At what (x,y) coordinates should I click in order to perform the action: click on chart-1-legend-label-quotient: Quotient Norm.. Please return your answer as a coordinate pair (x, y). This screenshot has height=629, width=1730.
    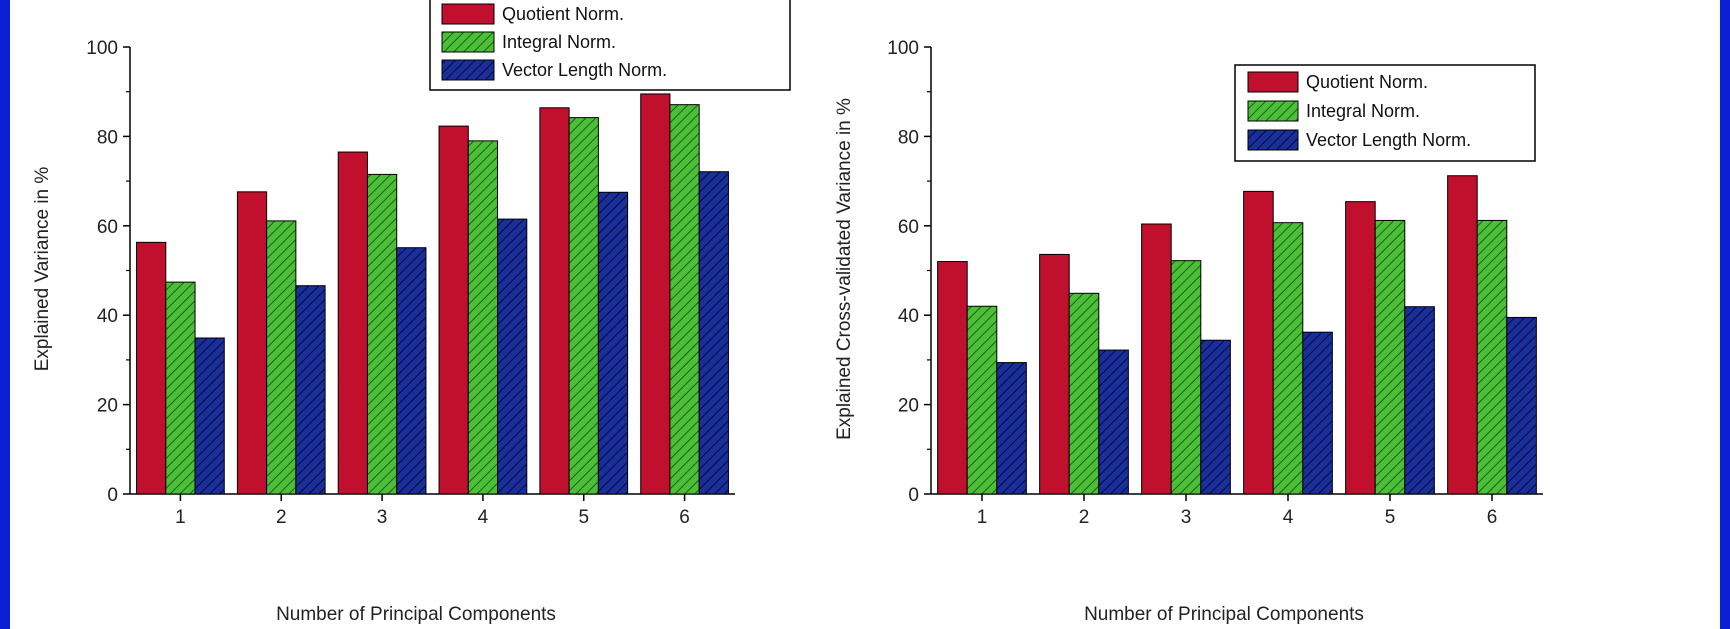
    Looking at the image, I should click on (563, 14).